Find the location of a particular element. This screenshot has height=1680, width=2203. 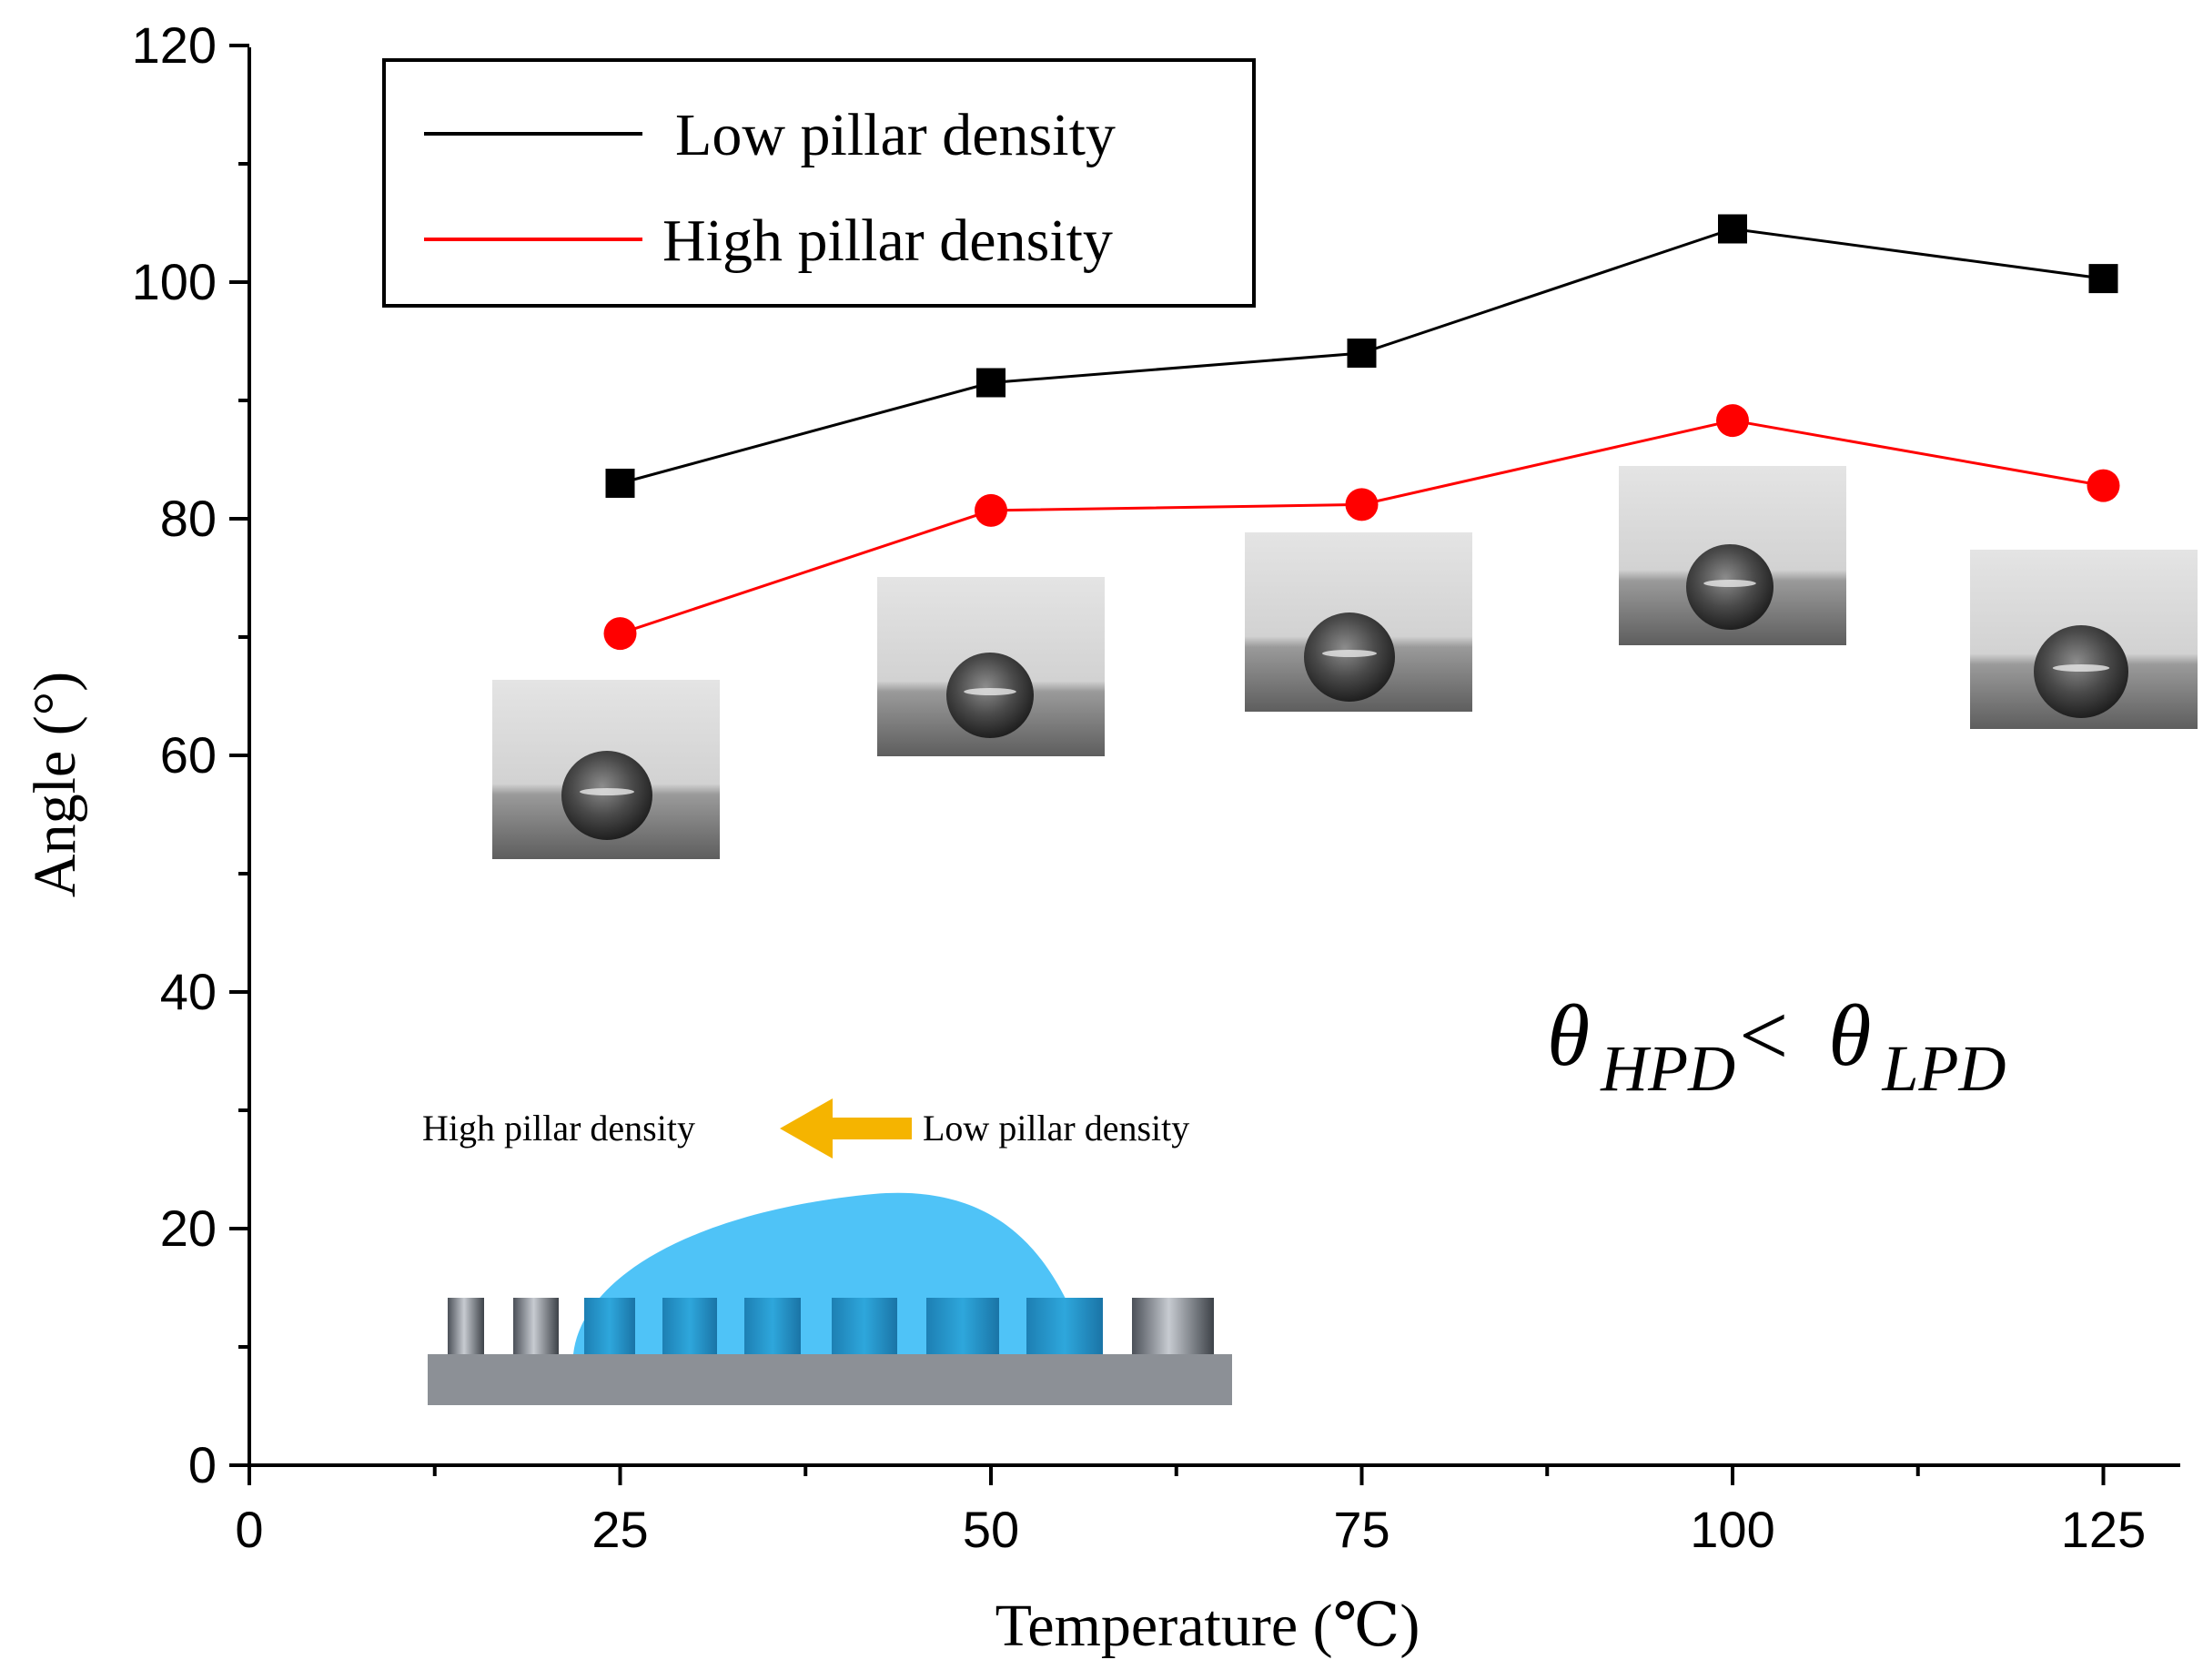

y-tick-label: 40 is located at coordinates (188, 991).